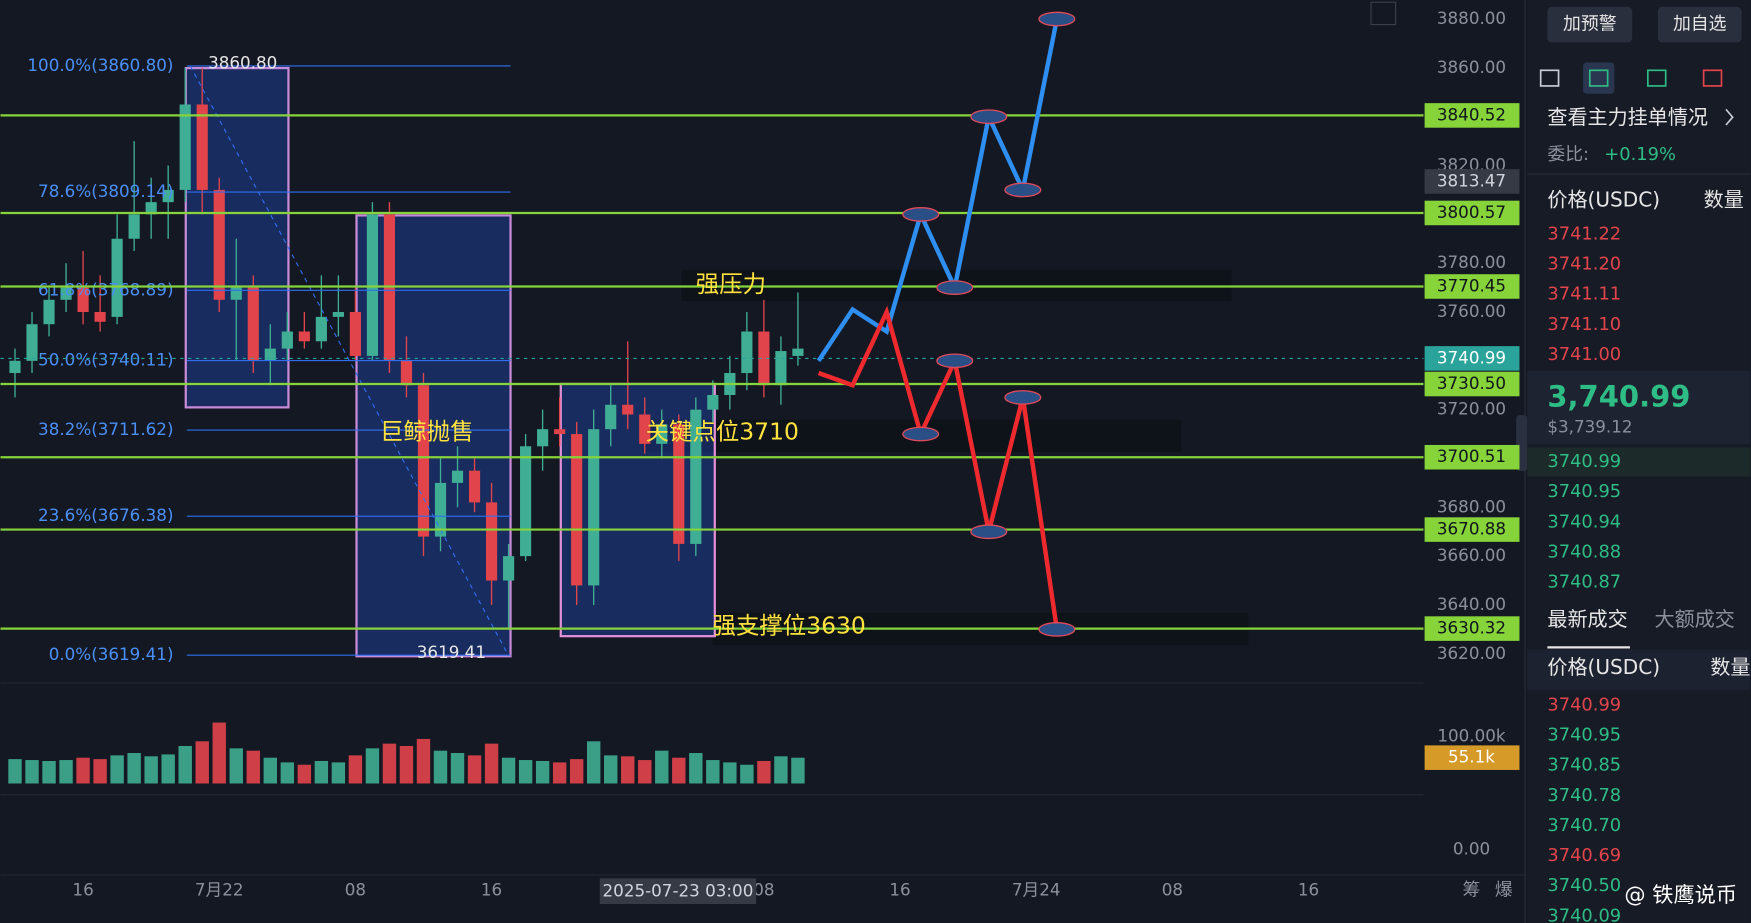 Image resolution: width=1751 pixels, height=923 pixels. Describe the element at coordinates (1584, 354) in the screenshot. I see `ask-price: 3741.00` at that location.